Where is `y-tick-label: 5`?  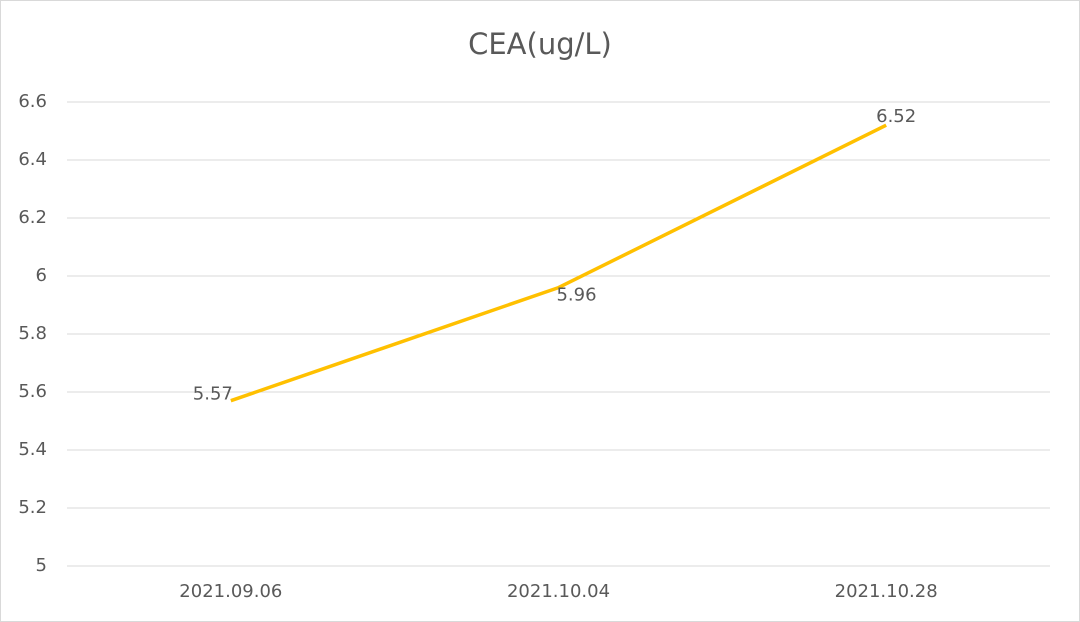
y-tick-label: 5 is located at coordinates (41, 565).